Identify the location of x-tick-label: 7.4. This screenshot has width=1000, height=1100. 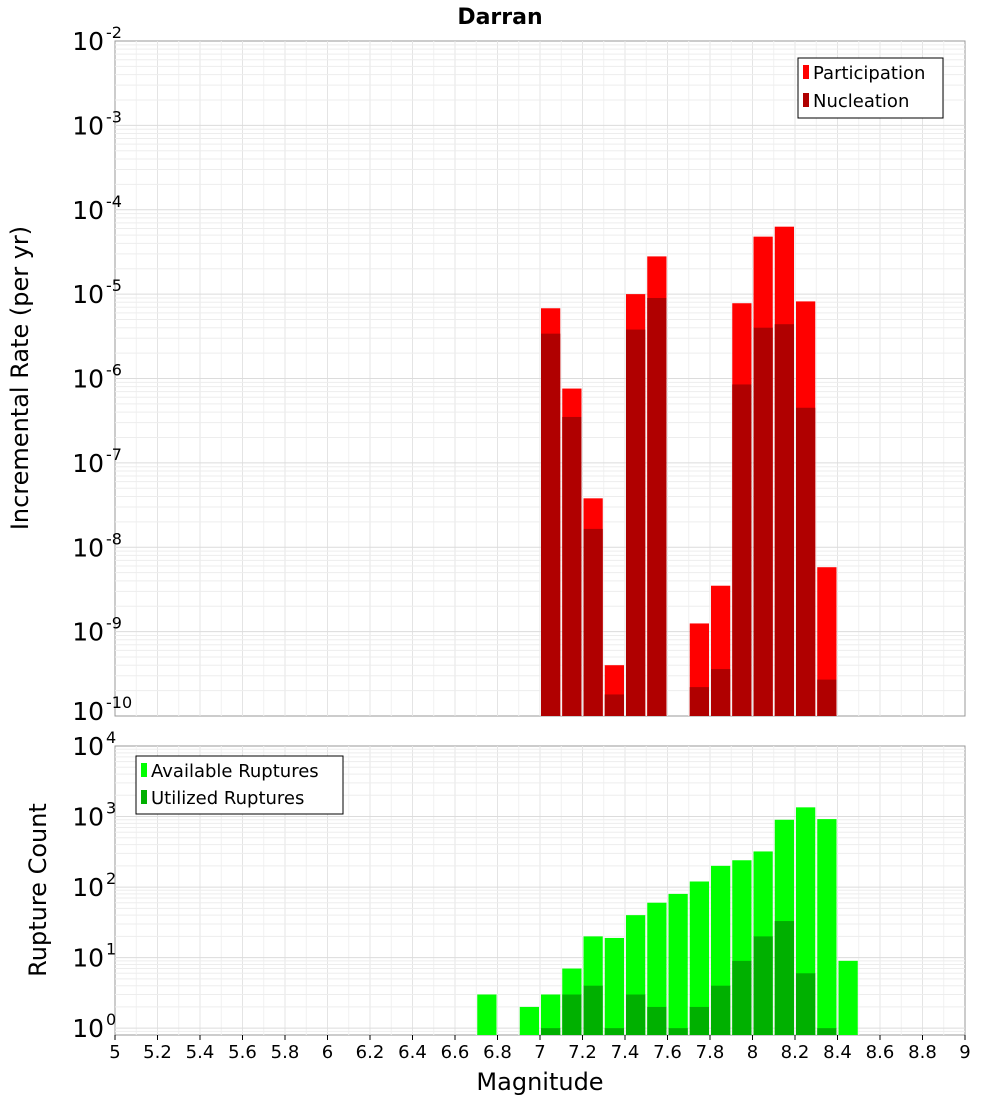
(625, 1052).